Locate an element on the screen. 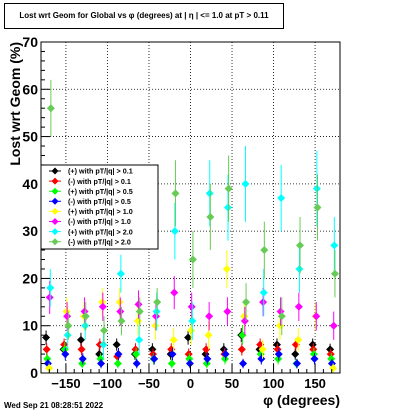 The width and height of the screenshot is (400, 414). x-tick-label: 50 is located at coordinates (232, 383).